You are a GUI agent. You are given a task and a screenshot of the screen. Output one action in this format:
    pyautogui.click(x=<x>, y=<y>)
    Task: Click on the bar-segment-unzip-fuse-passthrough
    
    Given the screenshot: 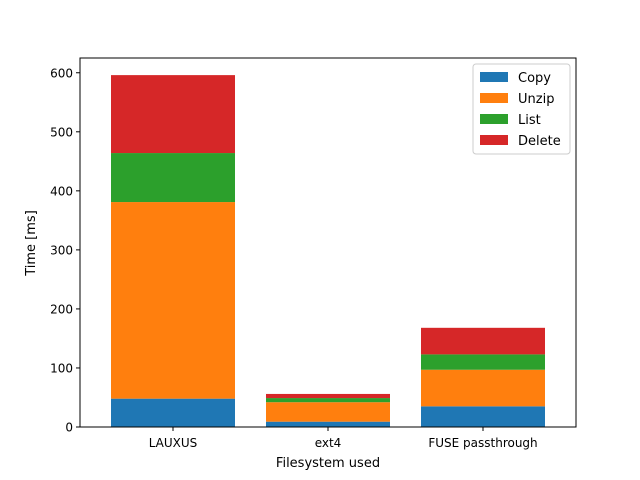 What is the action you would take?
    pyautogui.click(x=483, y=388)
    